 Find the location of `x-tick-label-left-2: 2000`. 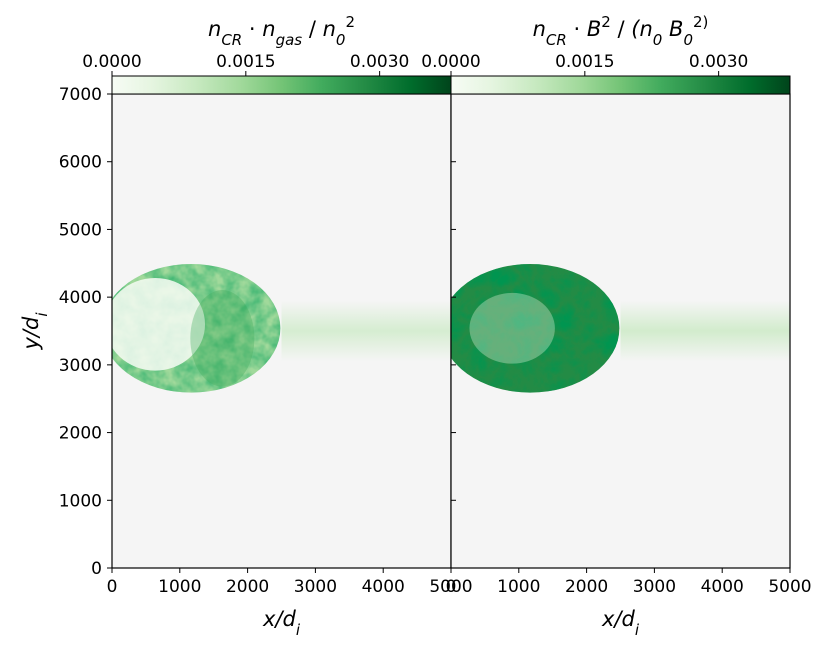

x-tick-label-left-2: 2000 is located at coordinates (247, 587).